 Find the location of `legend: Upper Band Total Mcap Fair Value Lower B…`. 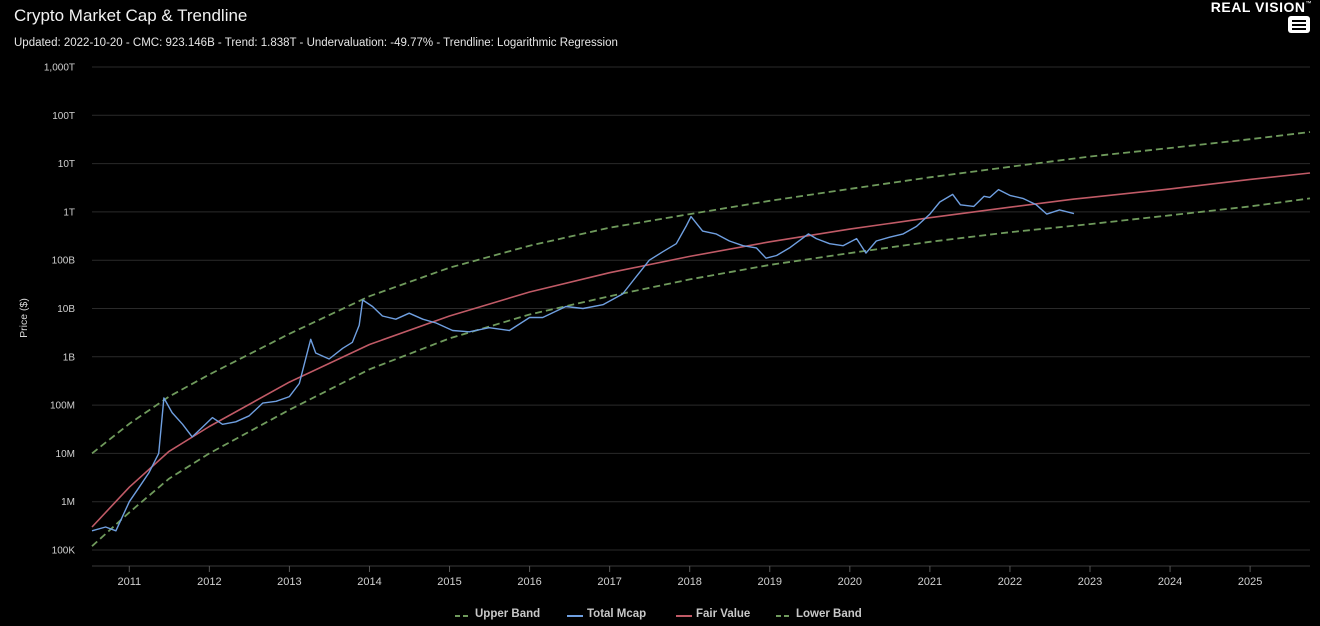

legend: Upper Band Total Mcap Fair Value Lower B… is located at coordinates (660, 616).